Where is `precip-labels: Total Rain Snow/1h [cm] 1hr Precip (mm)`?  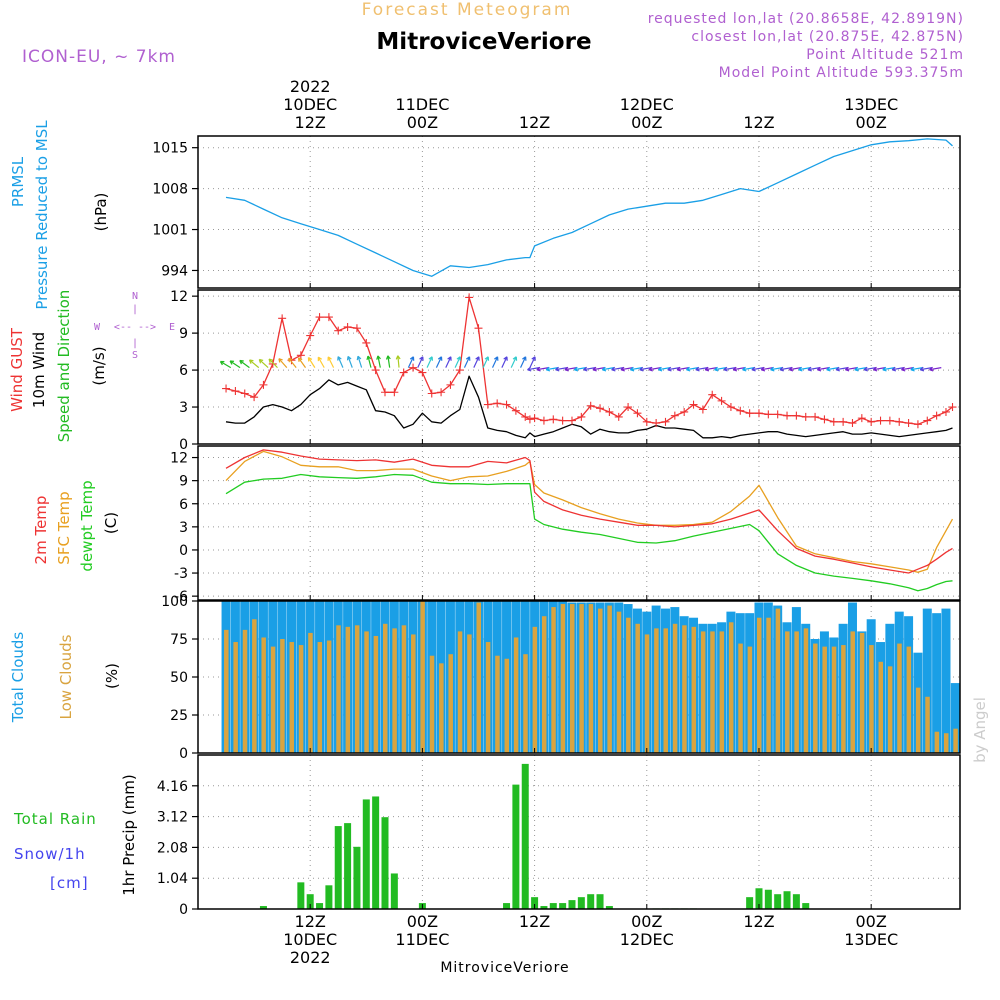
precip-labels: Total Rain Snow/1h [cm] 1hr Precip (mm) is located at coordinates (75, 834).